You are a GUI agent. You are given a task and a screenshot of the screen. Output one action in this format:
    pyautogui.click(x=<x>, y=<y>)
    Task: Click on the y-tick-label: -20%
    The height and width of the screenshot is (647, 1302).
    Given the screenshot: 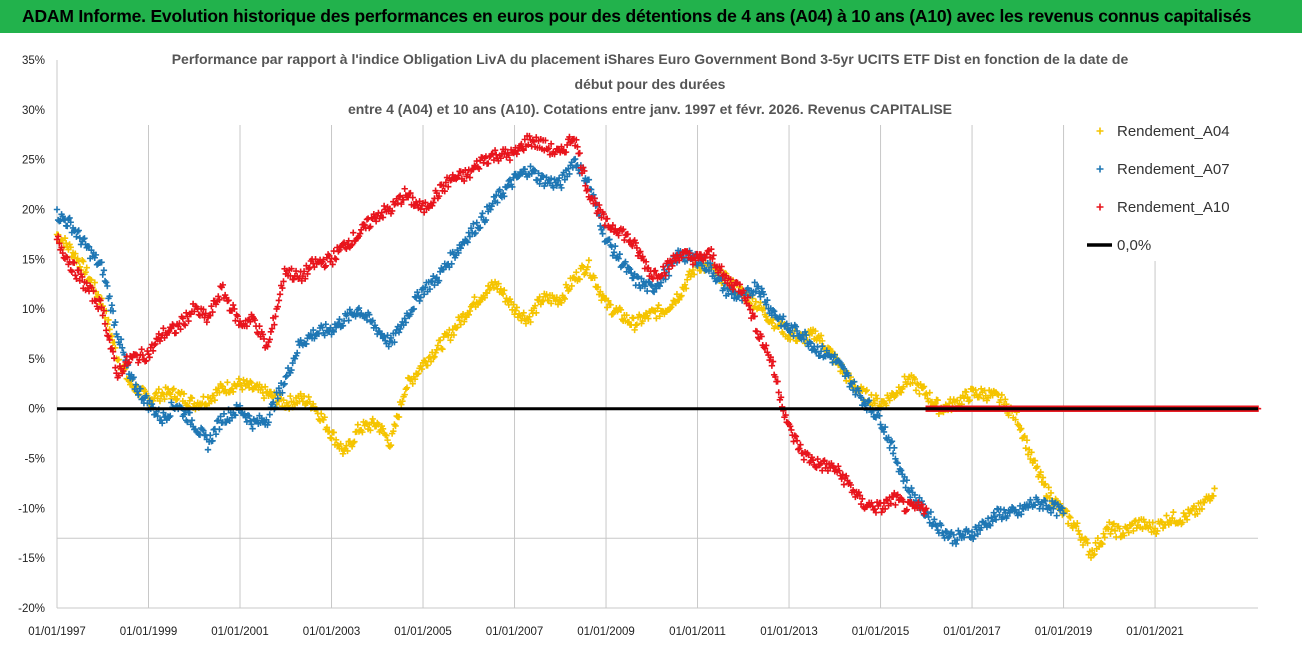 What is the action you would take?
    pyautogui.click(x=31, y=609)
    